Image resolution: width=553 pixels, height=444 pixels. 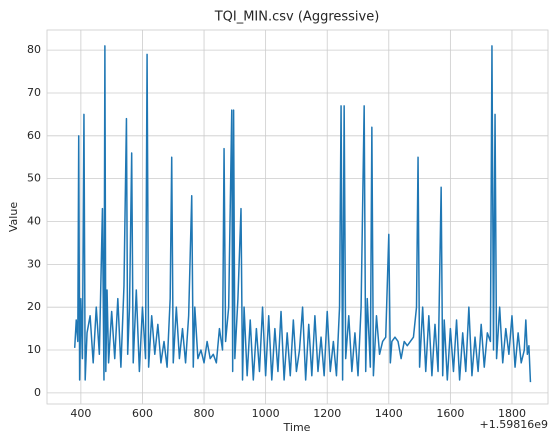 I want to click on y-tick-label: 60, so click(x=34, y=135).